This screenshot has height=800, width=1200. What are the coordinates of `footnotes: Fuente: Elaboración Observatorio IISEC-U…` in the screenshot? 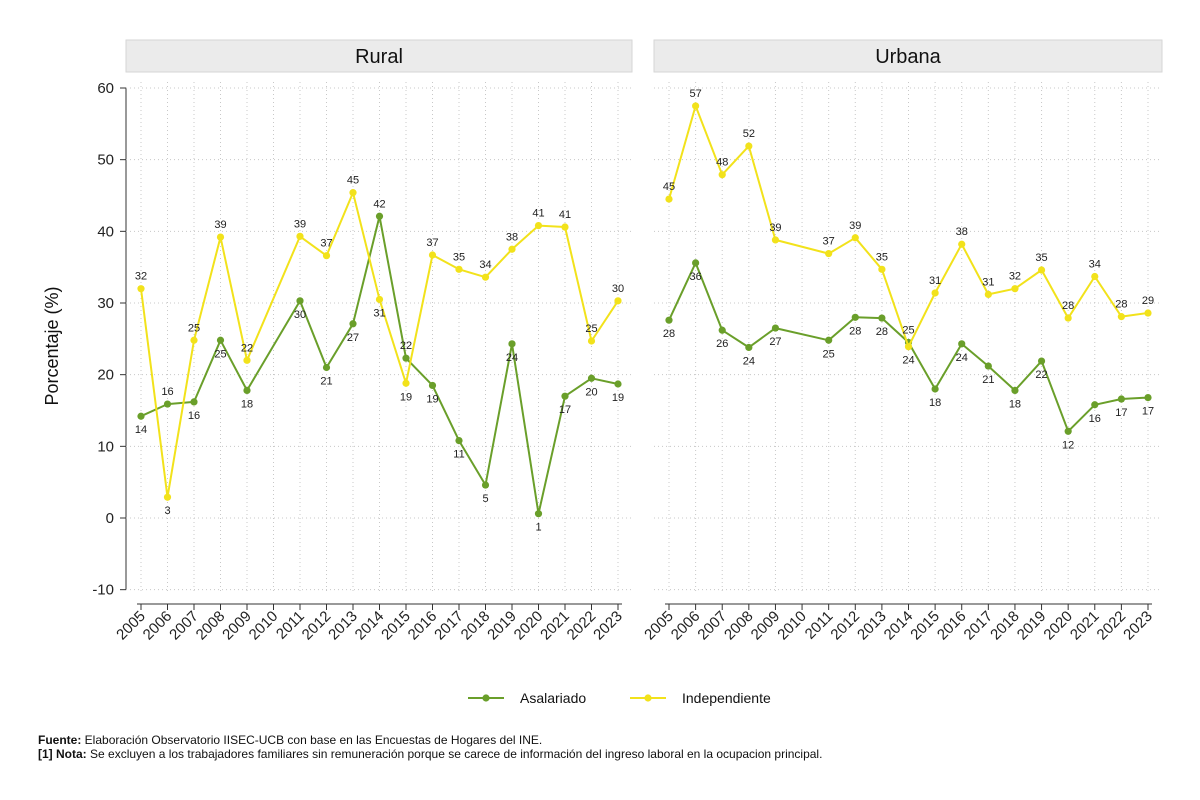 It's located at (430, 747).